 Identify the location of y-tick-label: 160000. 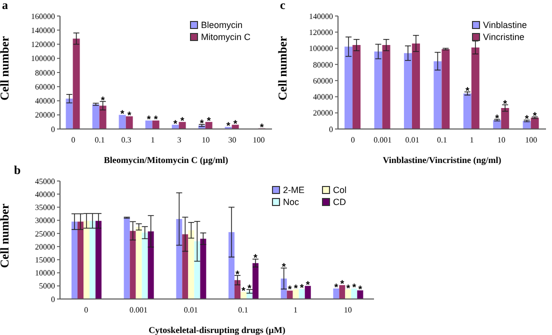
(43, 16).